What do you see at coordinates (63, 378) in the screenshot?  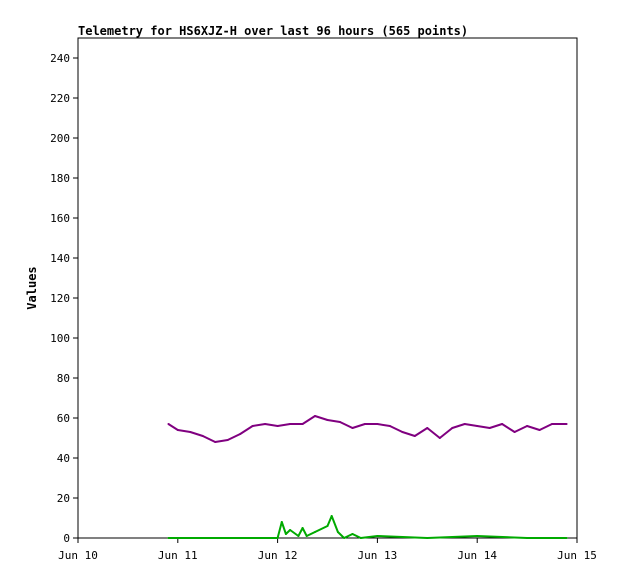 I see `y-tick-label: 80` at bounding box center [63, 378].